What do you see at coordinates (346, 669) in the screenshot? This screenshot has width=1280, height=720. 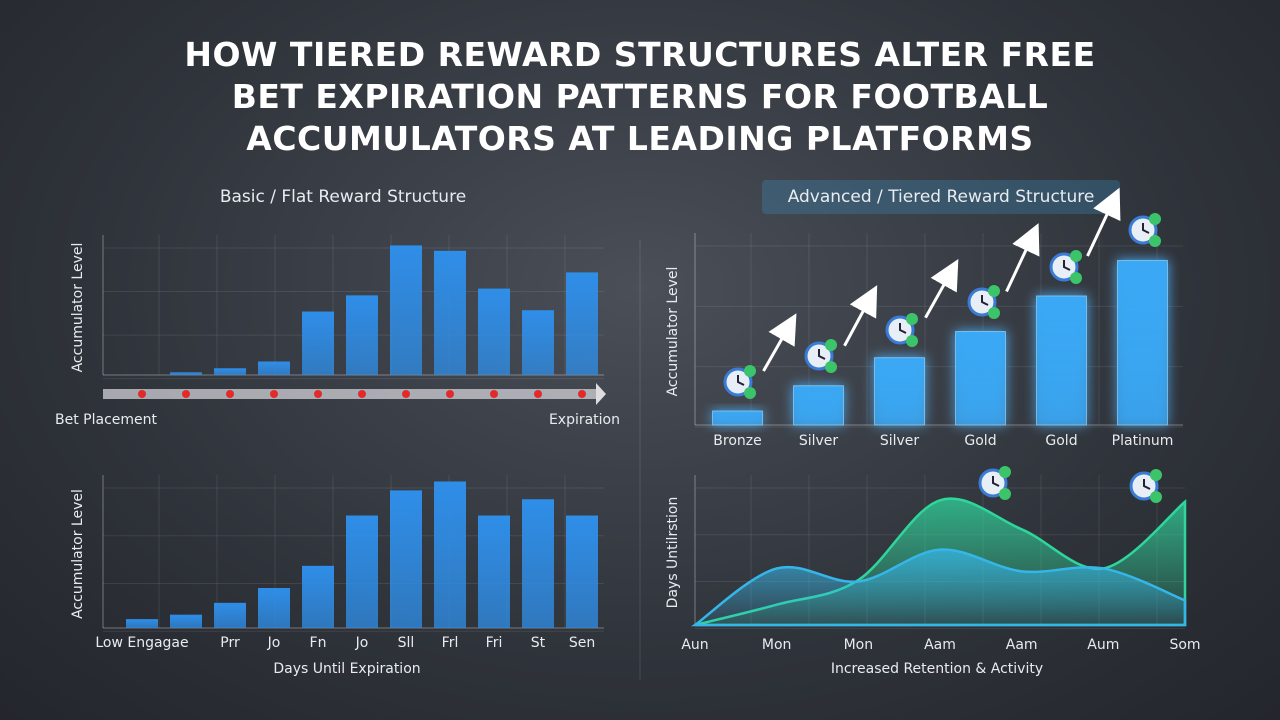 I see `x-axis-label: Days Until Expiration` at bounding box center [346, 669].